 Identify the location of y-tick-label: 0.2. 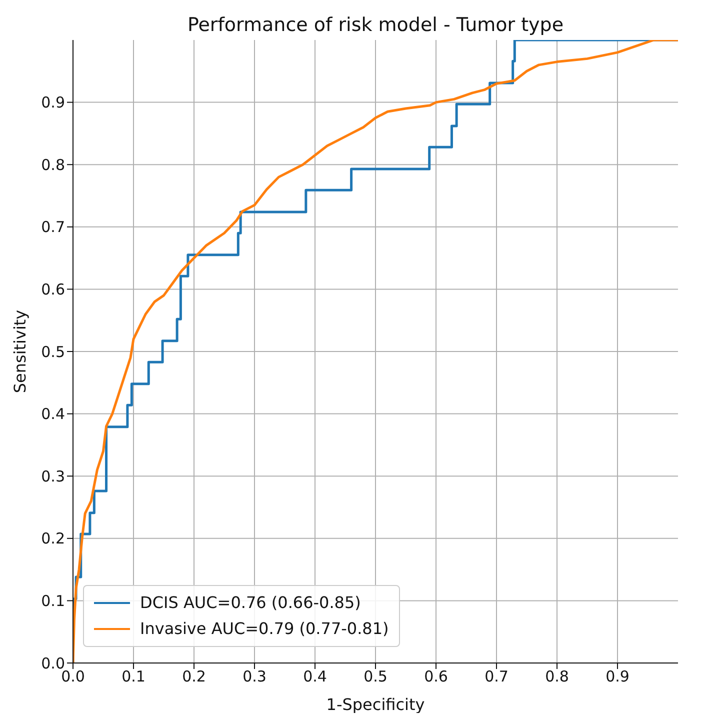
(53, 539).